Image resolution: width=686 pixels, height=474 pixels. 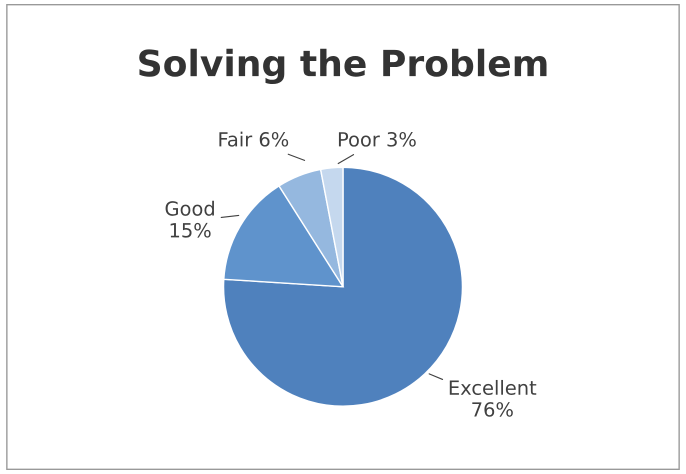 I want to click on slice-label: Good, so click(x=190, y=208).